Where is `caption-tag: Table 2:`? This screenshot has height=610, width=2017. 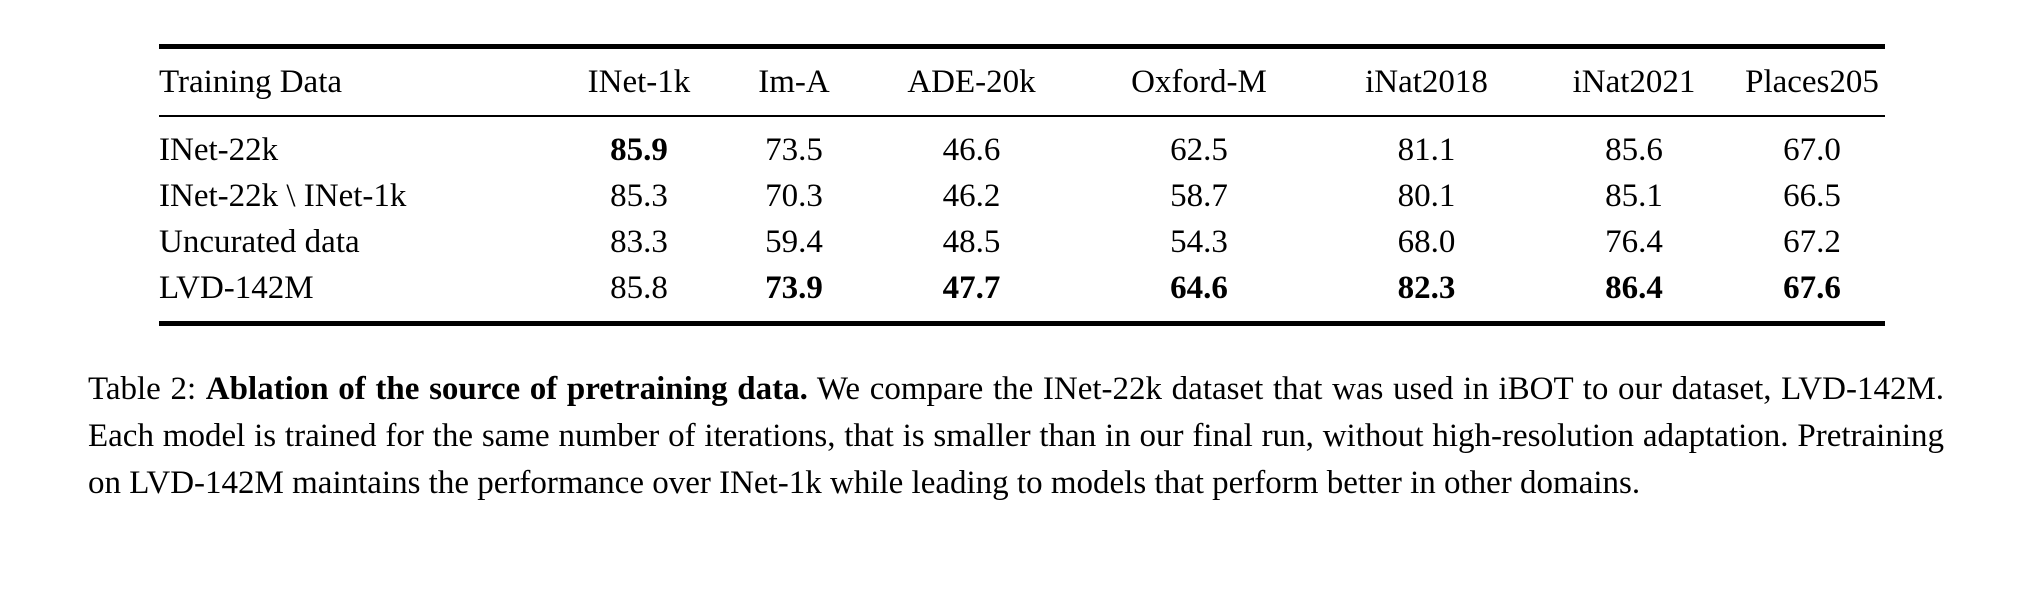
caption-tag: Table 2: is located at coordinates (142, 389).